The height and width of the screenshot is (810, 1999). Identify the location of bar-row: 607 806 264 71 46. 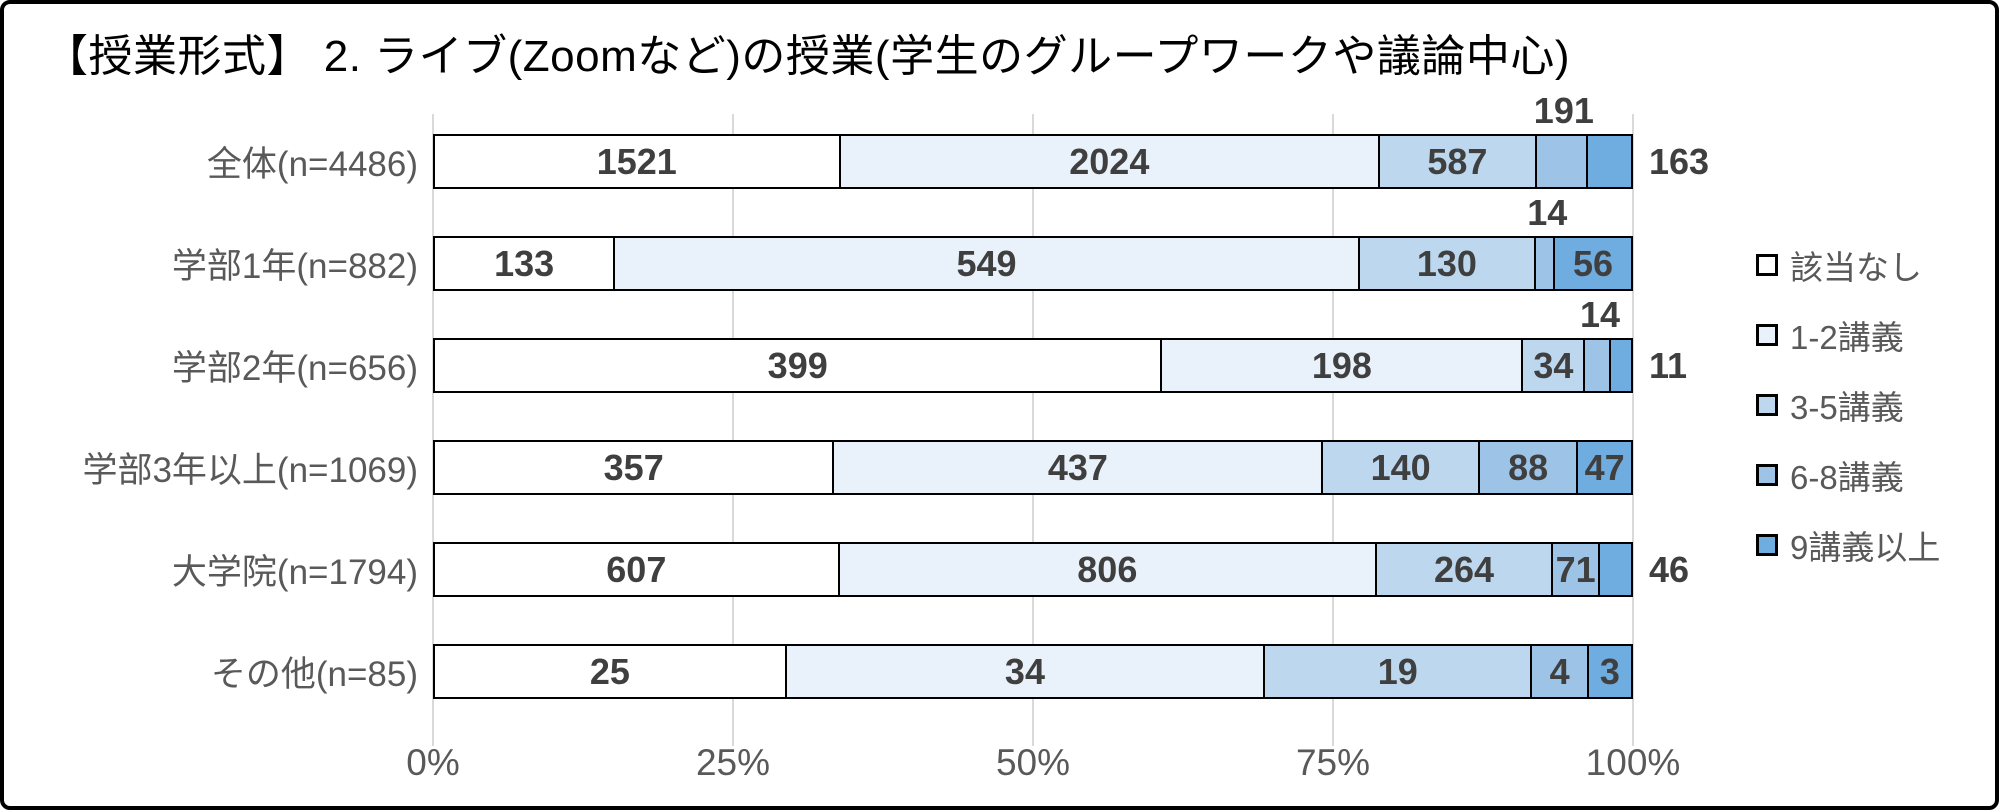
(1061, 569).